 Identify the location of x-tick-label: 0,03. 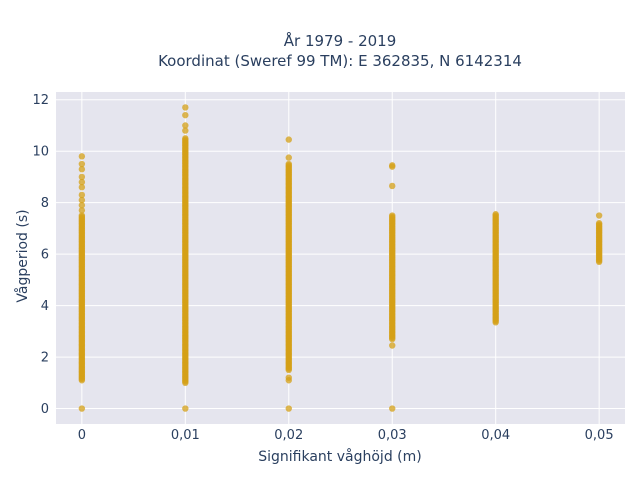
(392, 435).